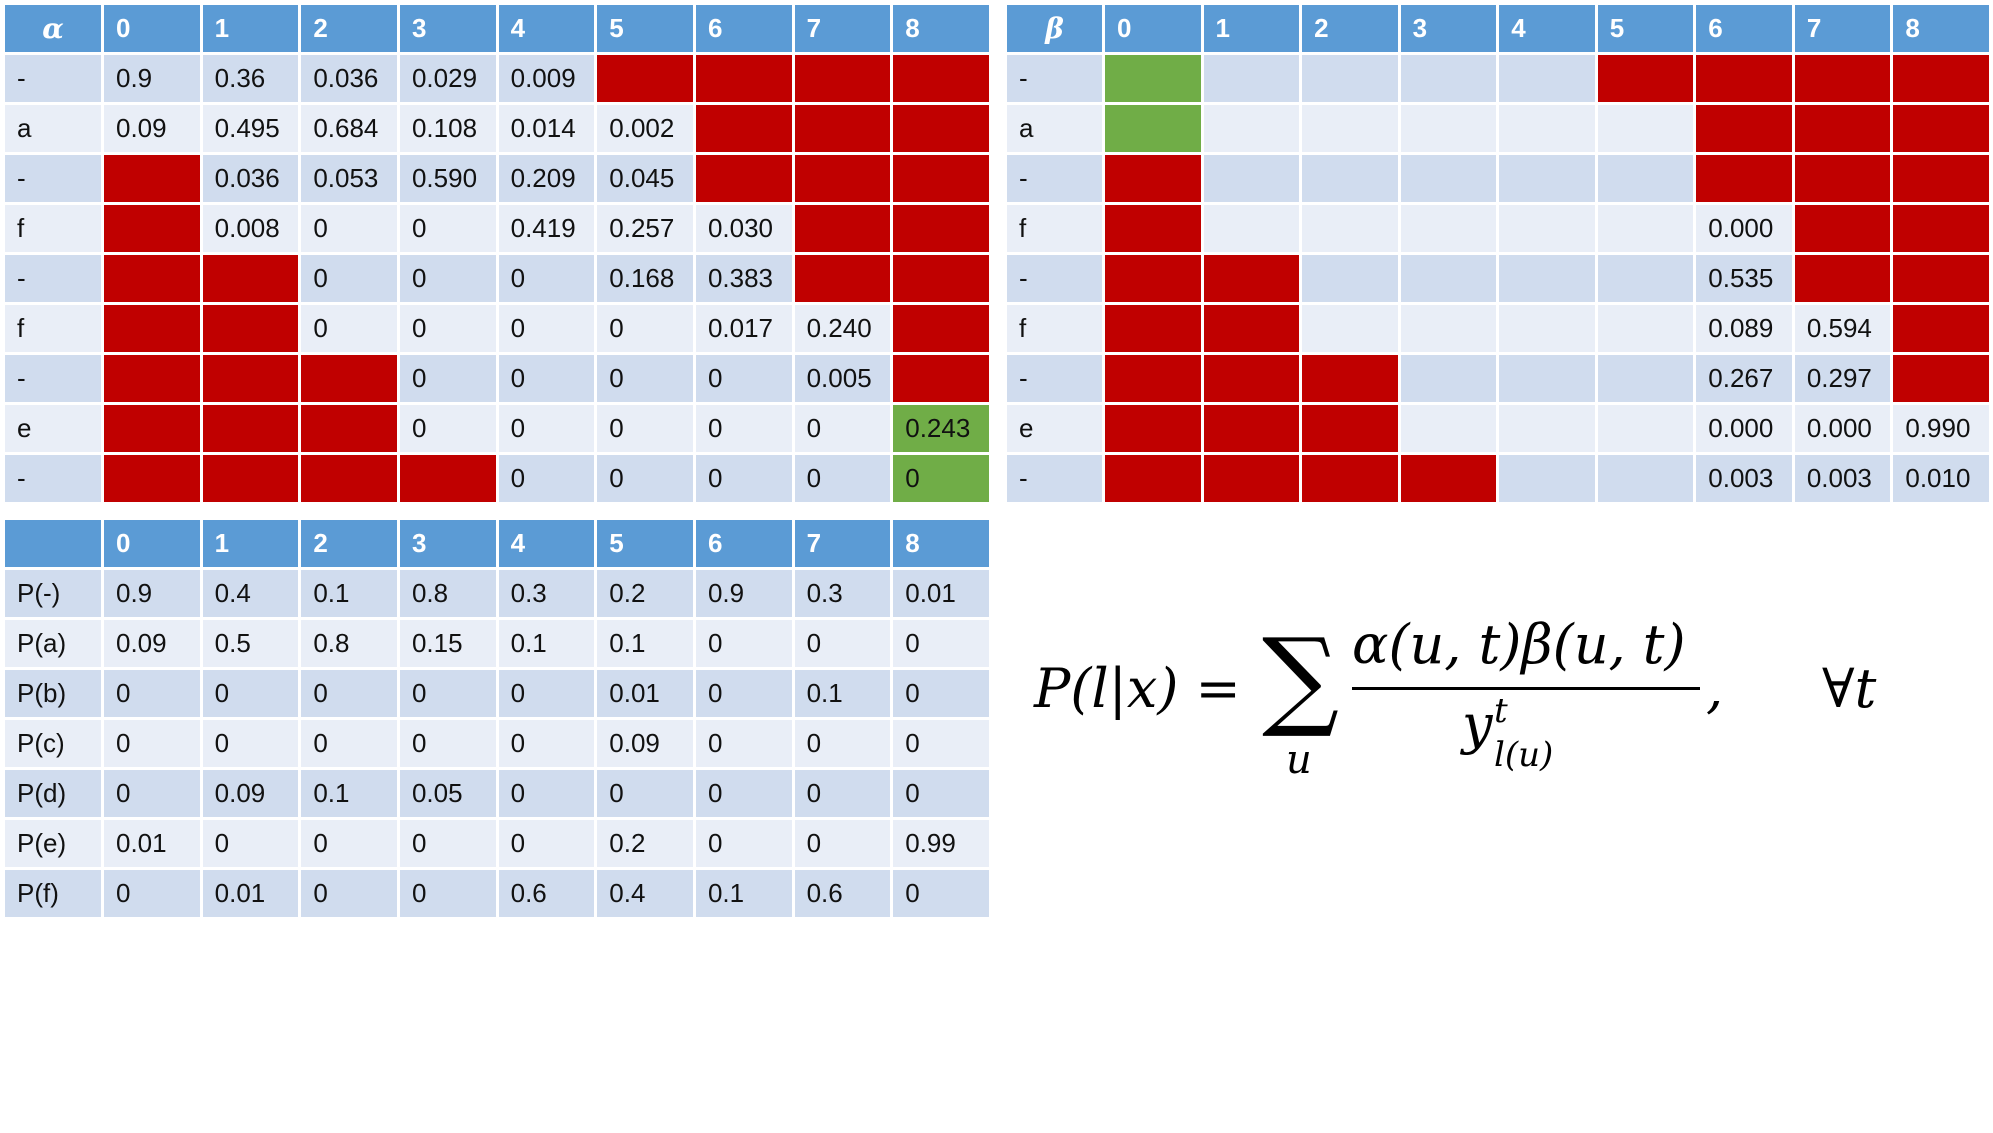 This screenshot has width=1993, height=1133. I want to click on beta-value-cell: 0.267, so click(1744, 378).